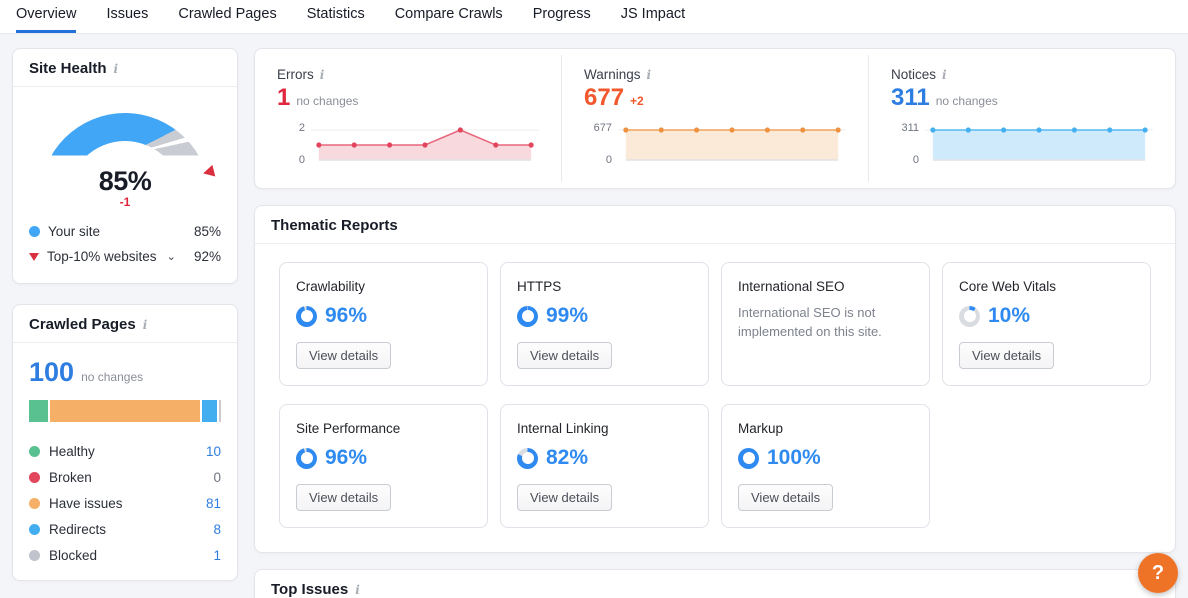  Describe the element at coordinates (38, 411) in the screenshot. I see `bar-segment-healthy` at that location.